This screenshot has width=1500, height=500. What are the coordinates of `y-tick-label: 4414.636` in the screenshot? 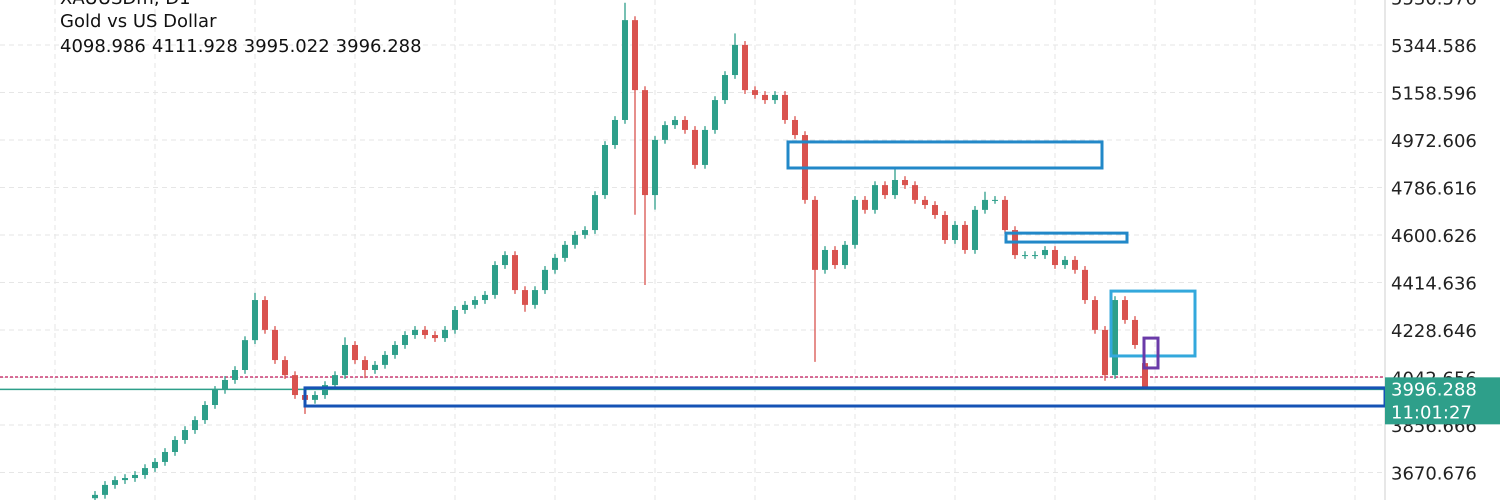 It's located at (1434, 284).